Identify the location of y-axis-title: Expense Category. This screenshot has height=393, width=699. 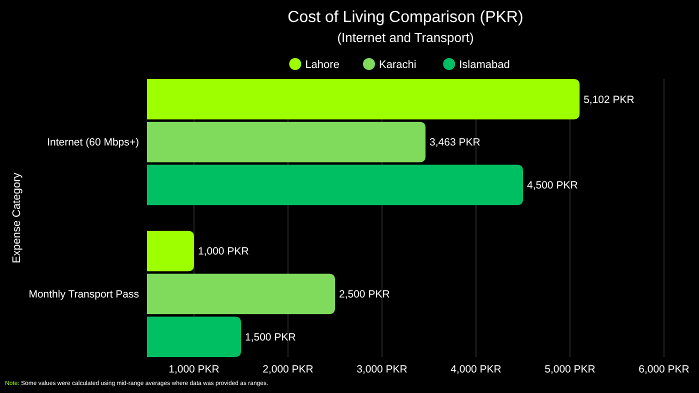
(17, 218).